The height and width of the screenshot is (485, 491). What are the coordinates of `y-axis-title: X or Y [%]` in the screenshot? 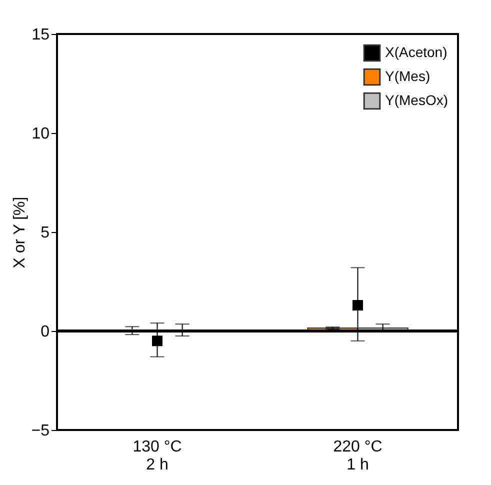 It's located at (19, 232).